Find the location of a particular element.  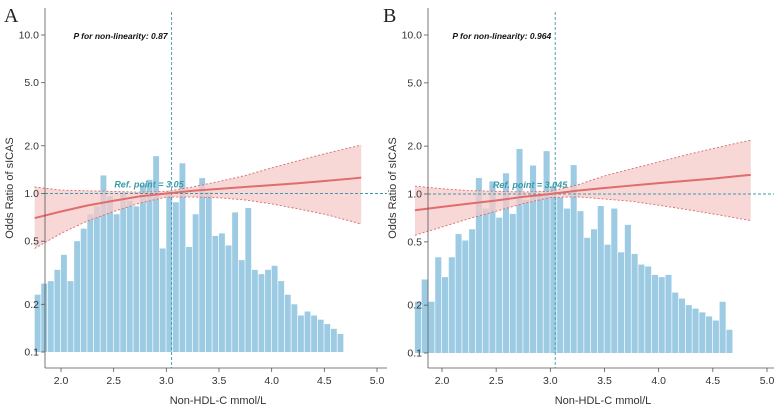

panel-a-y-tick-label: 1.0 is located at coordinates (31, 194).